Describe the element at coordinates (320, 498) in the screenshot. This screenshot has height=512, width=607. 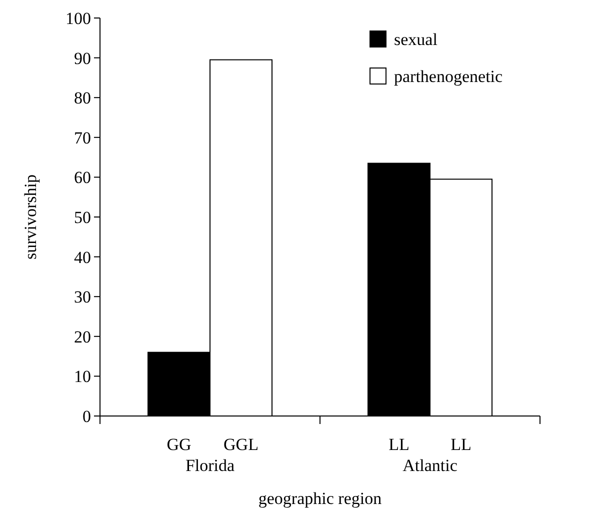
I see `x-axis-title: geographic region` at that location.